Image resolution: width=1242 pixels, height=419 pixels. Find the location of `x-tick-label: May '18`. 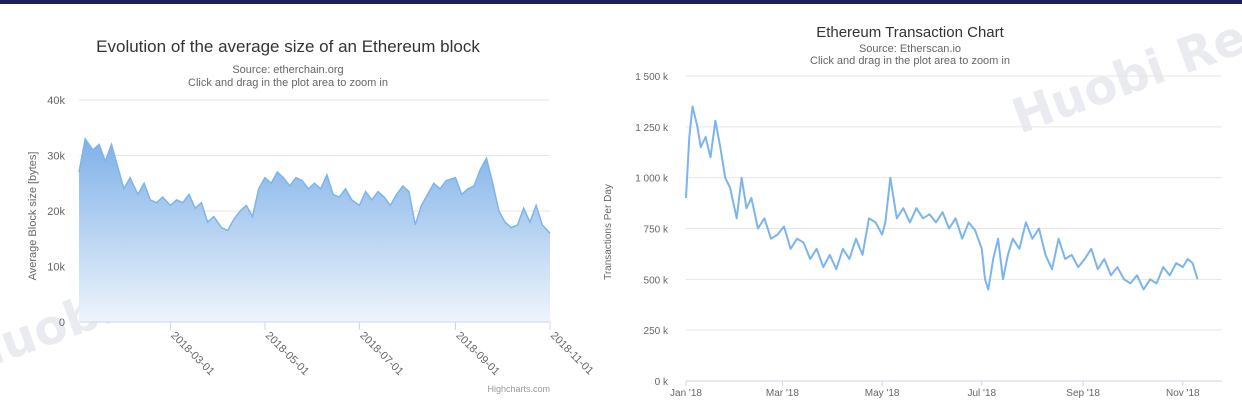

x-tick-label: May '18 is located at coordinates (882, 393).